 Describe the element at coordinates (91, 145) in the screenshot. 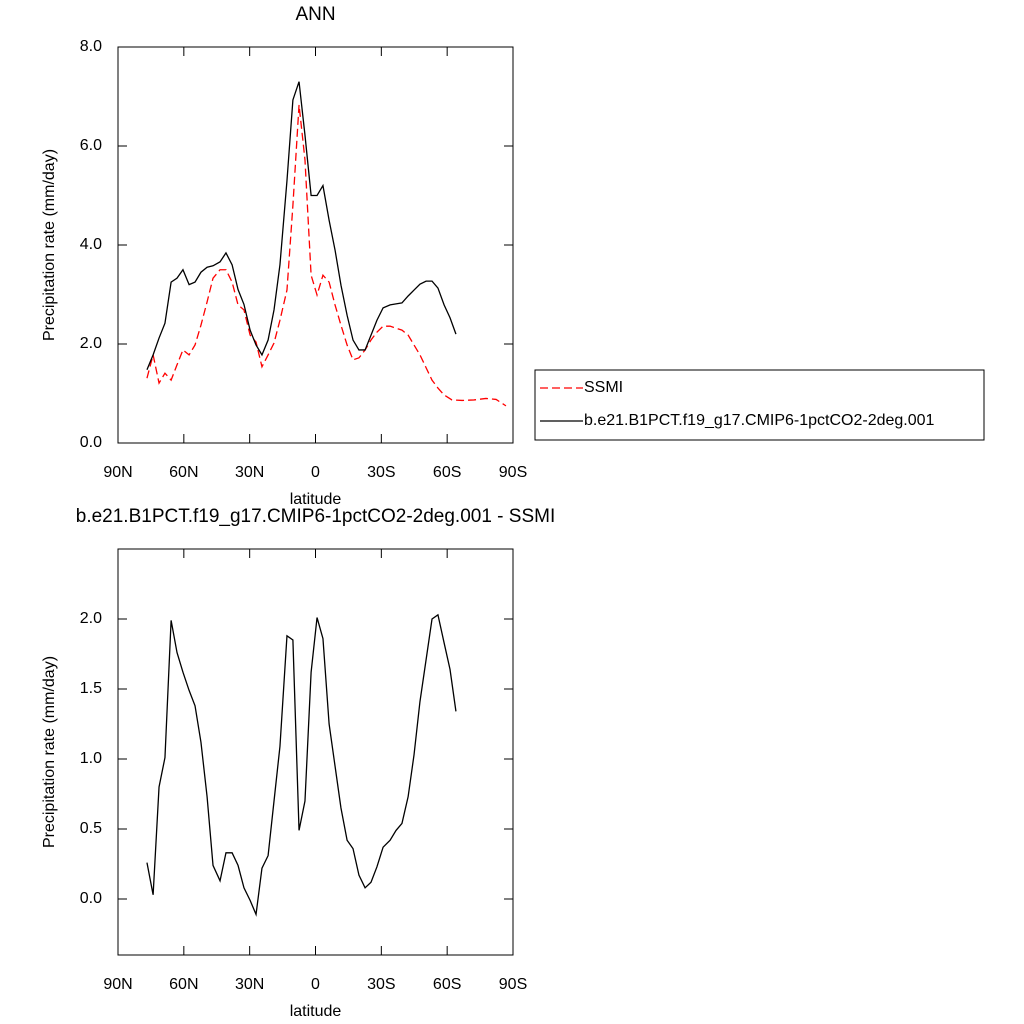

I see `y-tick-label: 6.0` at that location.